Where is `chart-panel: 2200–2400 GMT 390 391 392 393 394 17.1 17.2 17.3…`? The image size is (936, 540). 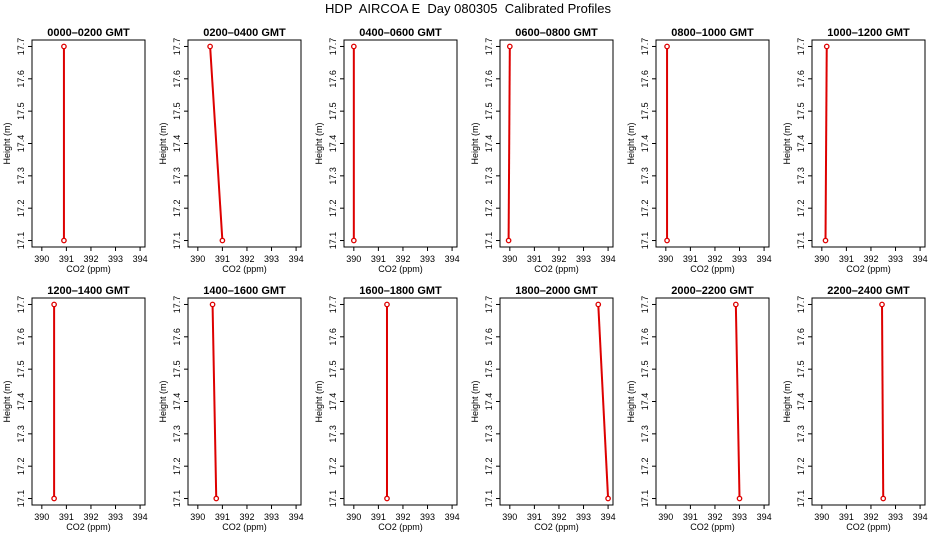
chart-panel: 2200–2400 GMT 390 391 392 393 394 17.1 17.2 17.3… is located at coordinates (855, 408).